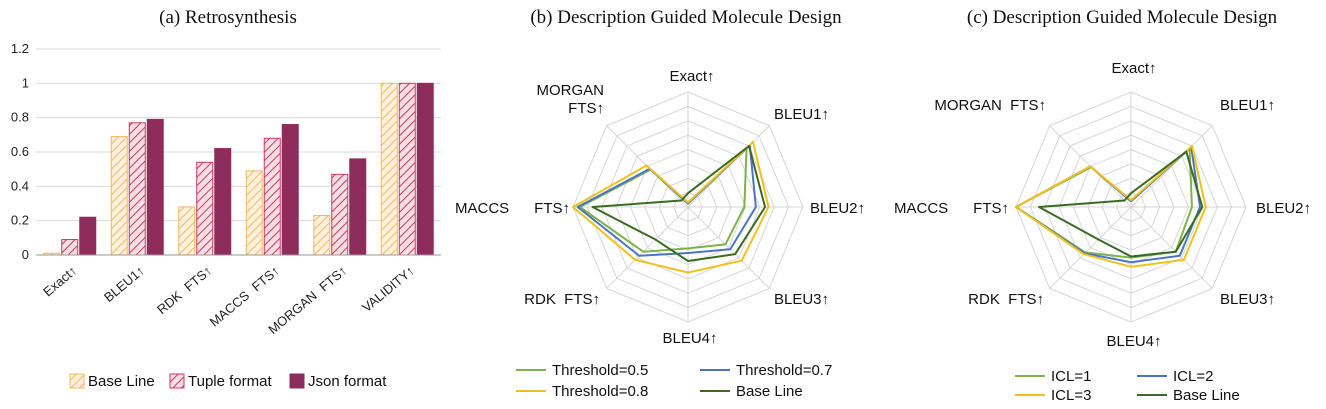 The image size is (1326, 409). I want to click on legend-label: ICL=3, so click(1071, 395).